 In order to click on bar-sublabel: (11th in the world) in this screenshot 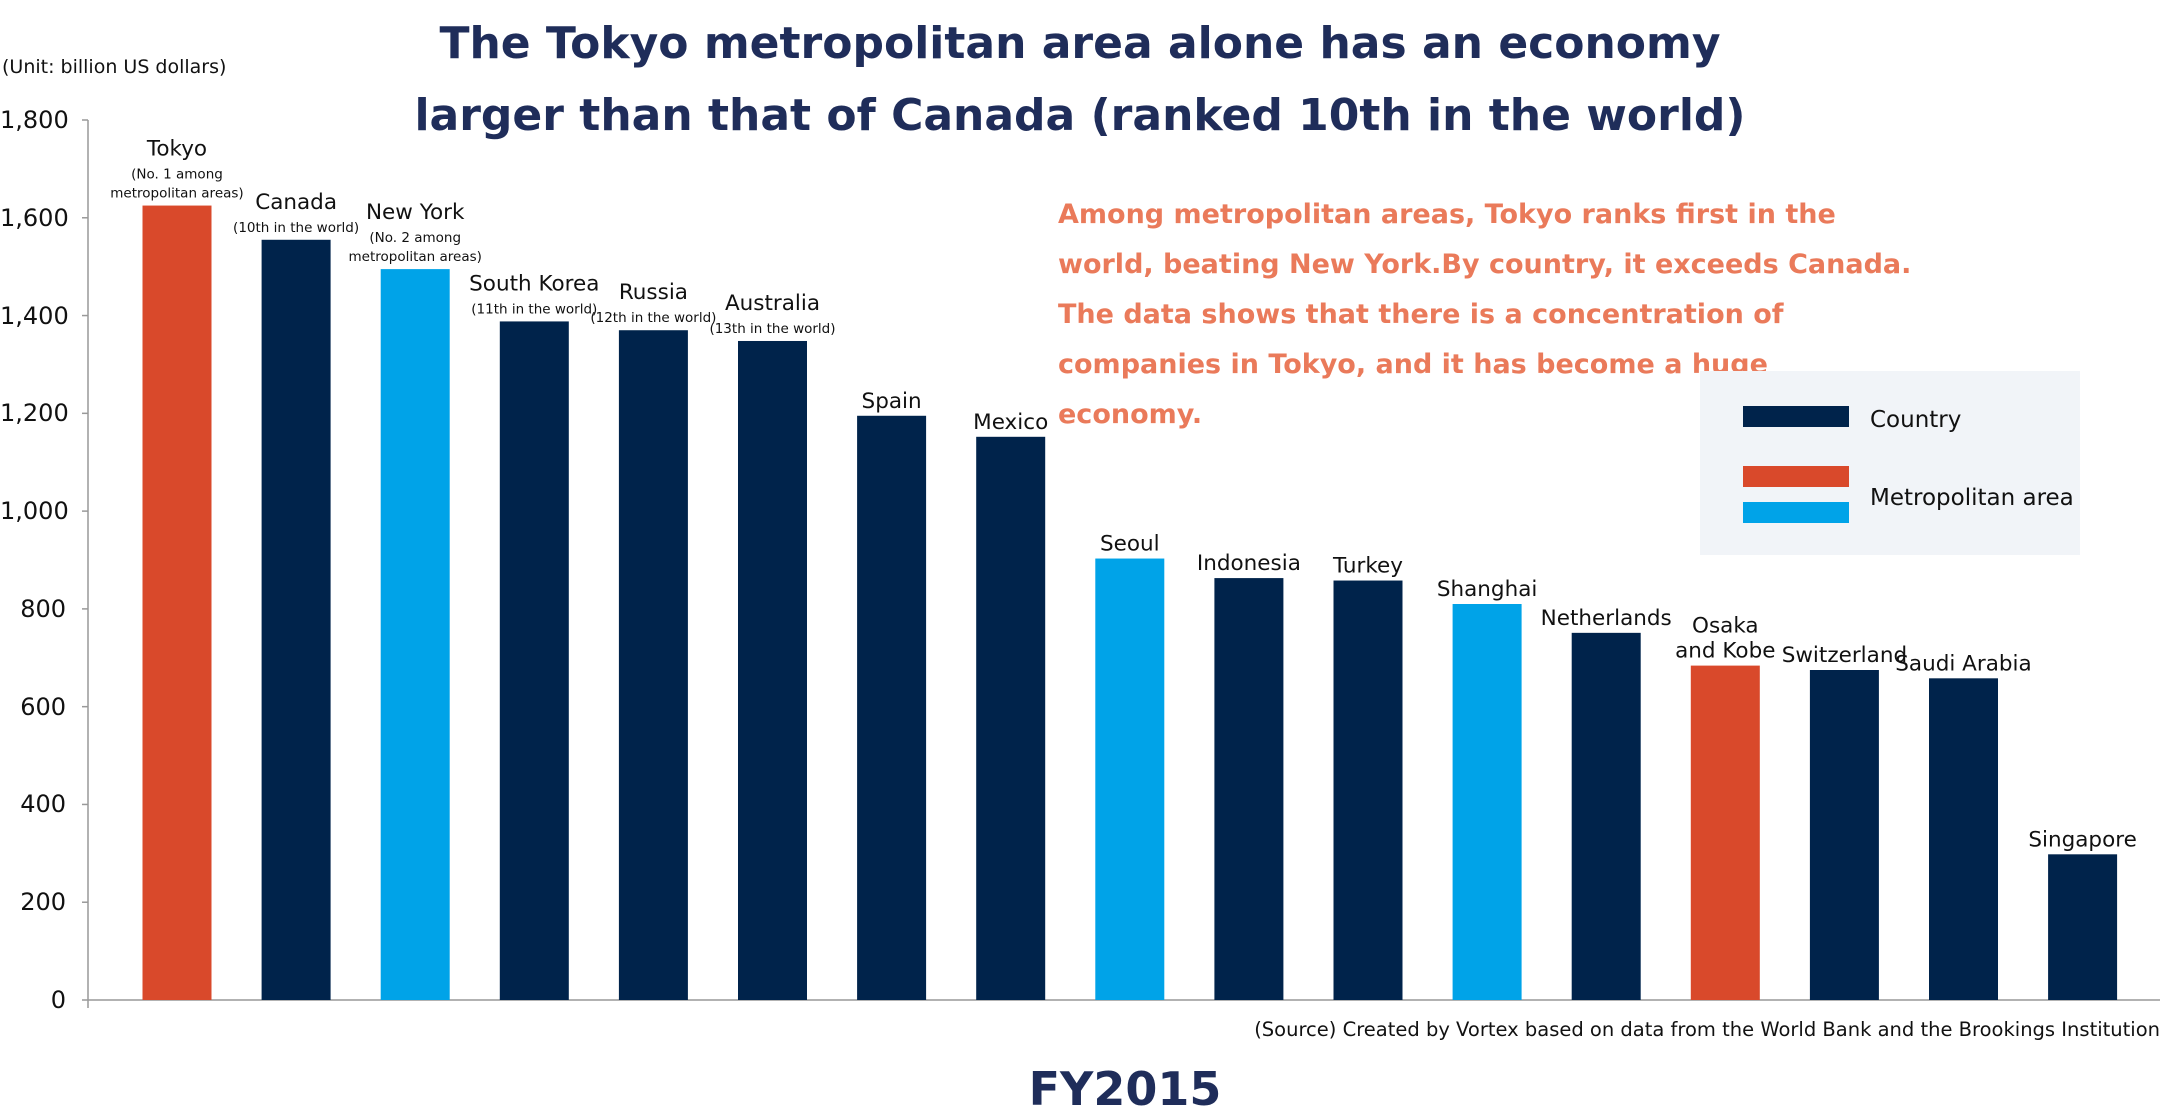, I will do `click(534, 309)`.